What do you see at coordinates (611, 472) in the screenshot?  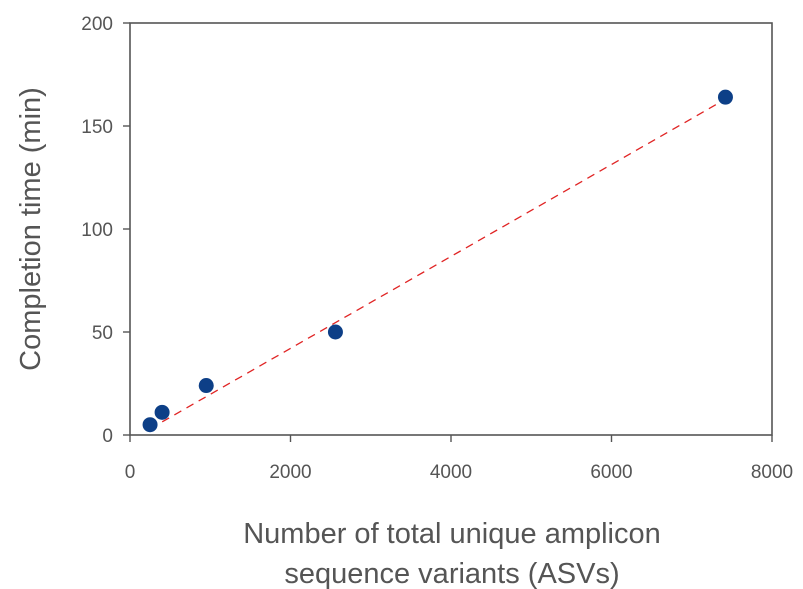 I see `x-tick-label: 6000` at bounding box center [611, 472].